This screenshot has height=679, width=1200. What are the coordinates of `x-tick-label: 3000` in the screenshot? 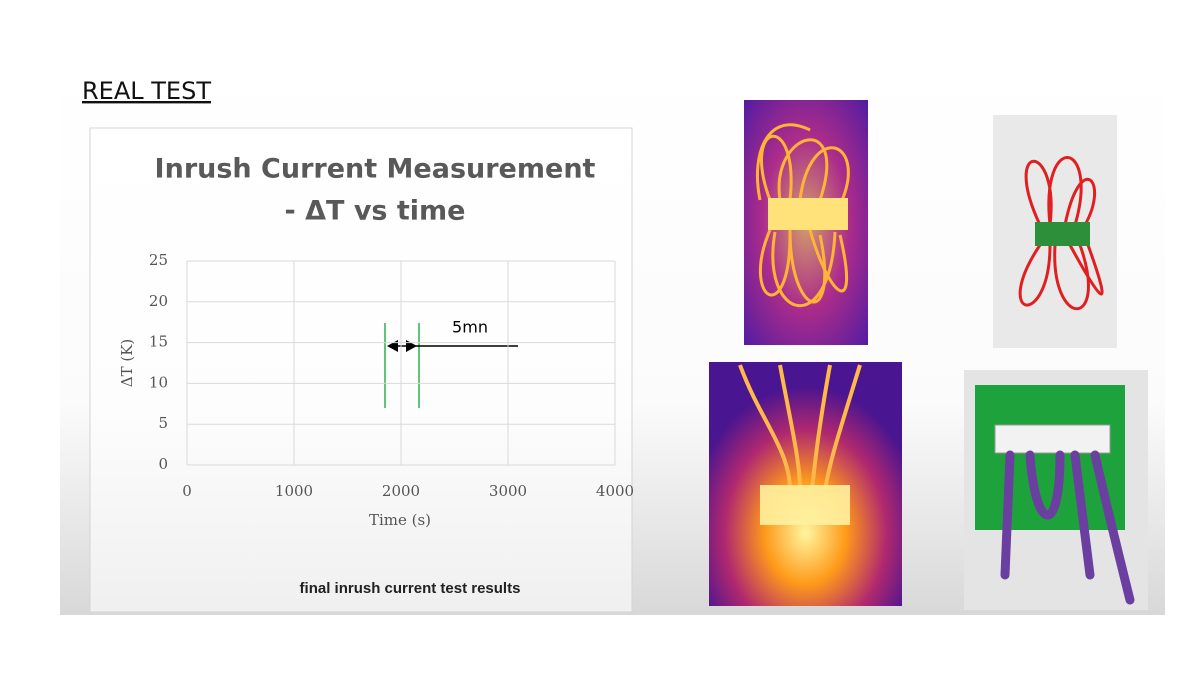 It's located at (508, 491).